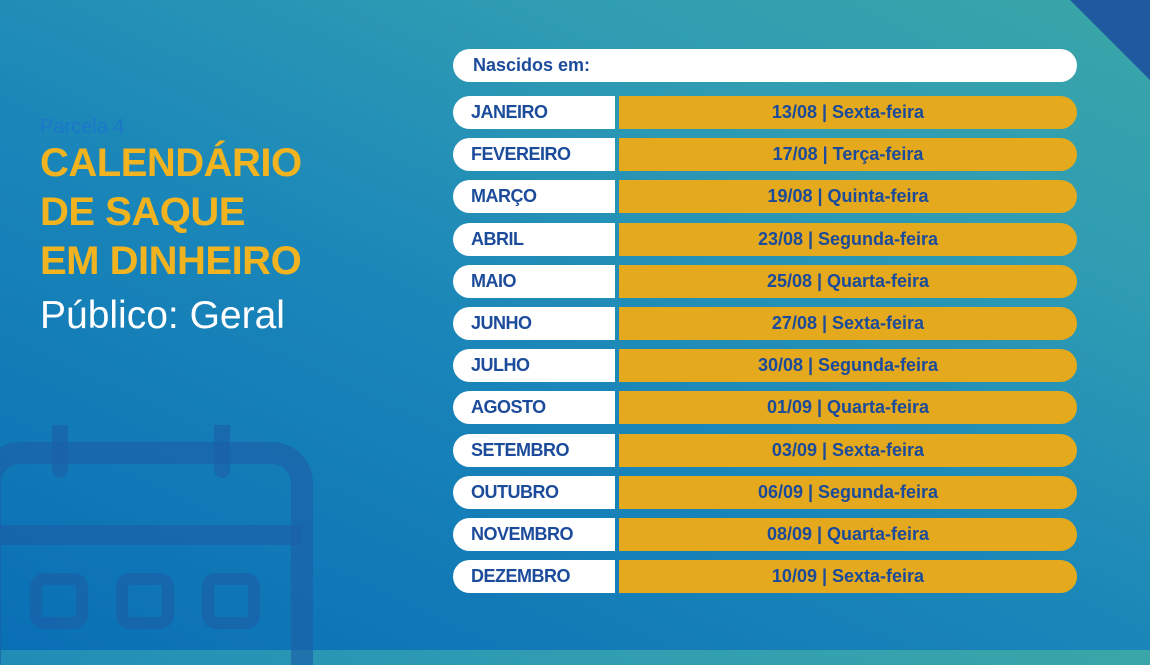 Image resolution: width=1150 pixels, height=665 pixels. What do you see at coordinates (534, 534) in the screenshot?
I see `month-cell: NOVEMBRO` at bounding box center [534, 534].